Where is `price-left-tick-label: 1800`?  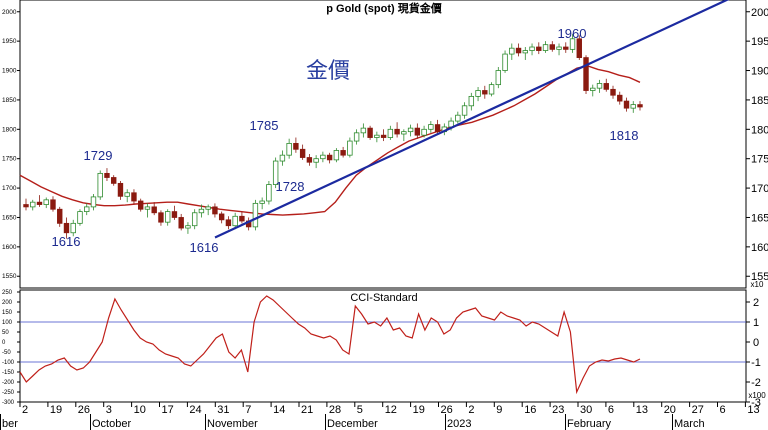
price-left-tick-label: 1800 is located at coordinates (9, 129).